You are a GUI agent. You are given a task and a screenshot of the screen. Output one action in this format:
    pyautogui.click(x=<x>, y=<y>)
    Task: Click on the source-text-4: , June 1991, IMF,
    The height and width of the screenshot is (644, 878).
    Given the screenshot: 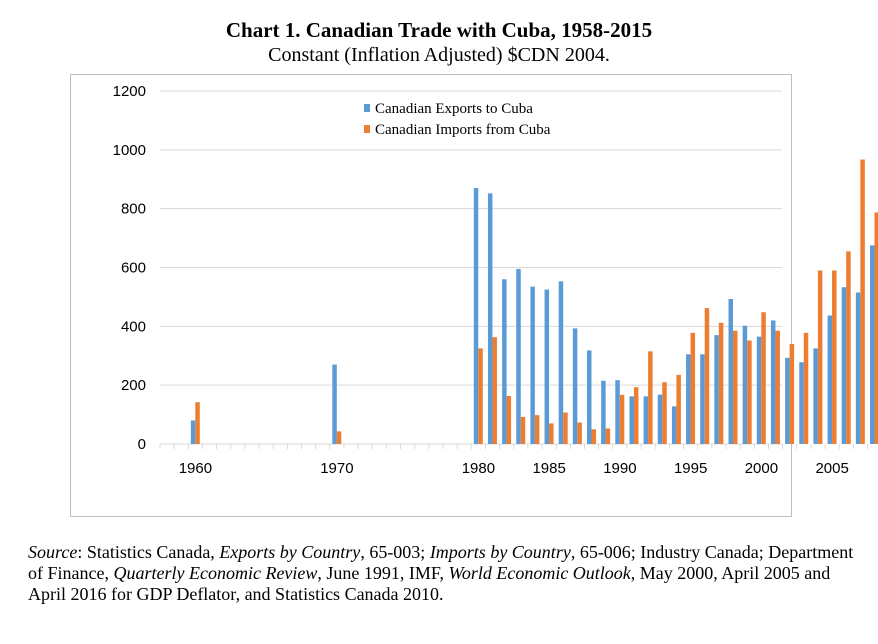 What is the action you would take?
    pyautogui.click(x=383, y=573)
    